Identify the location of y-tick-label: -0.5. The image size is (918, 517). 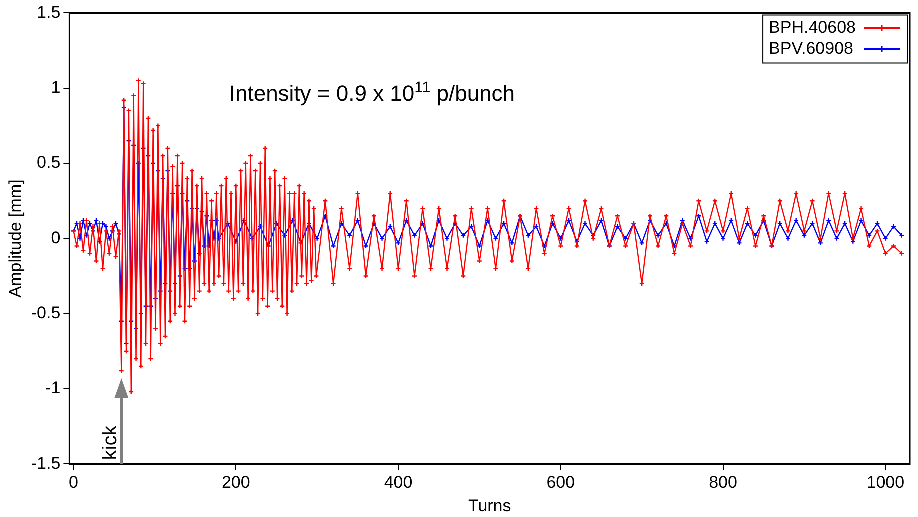
(46, 313).